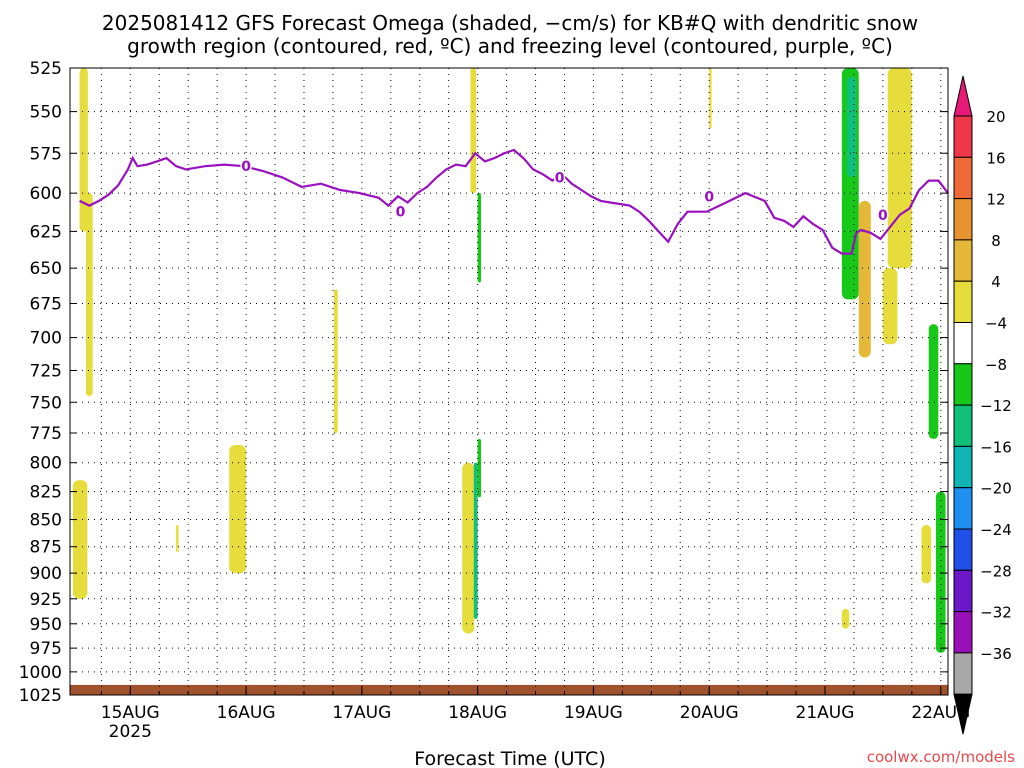 Image resolution: width=1024 pixels, height=768 pixels. I want to click on x-tick-label-6: 21AUG, so click(825, 713).